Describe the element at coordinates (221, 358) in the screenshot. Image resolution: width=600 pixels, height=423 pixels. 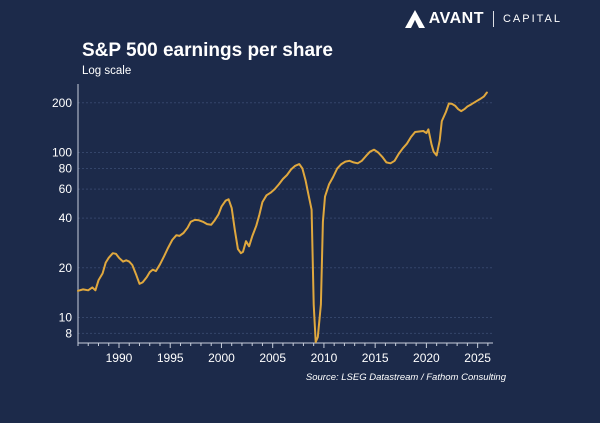
I see `x-tick-label: 2000` at that location.